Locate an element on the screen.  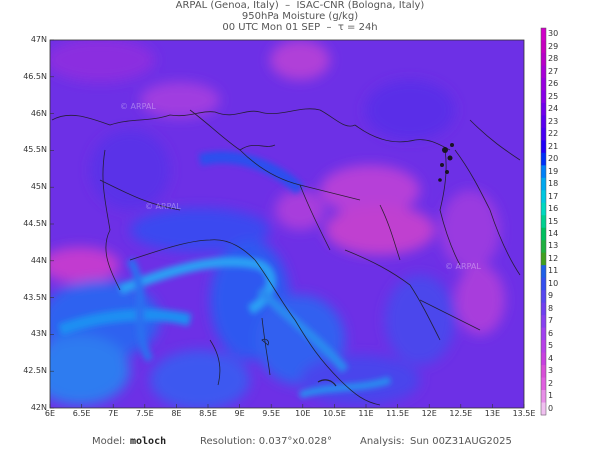
colorbar-label: 14 is located at coordinates (553, 233).